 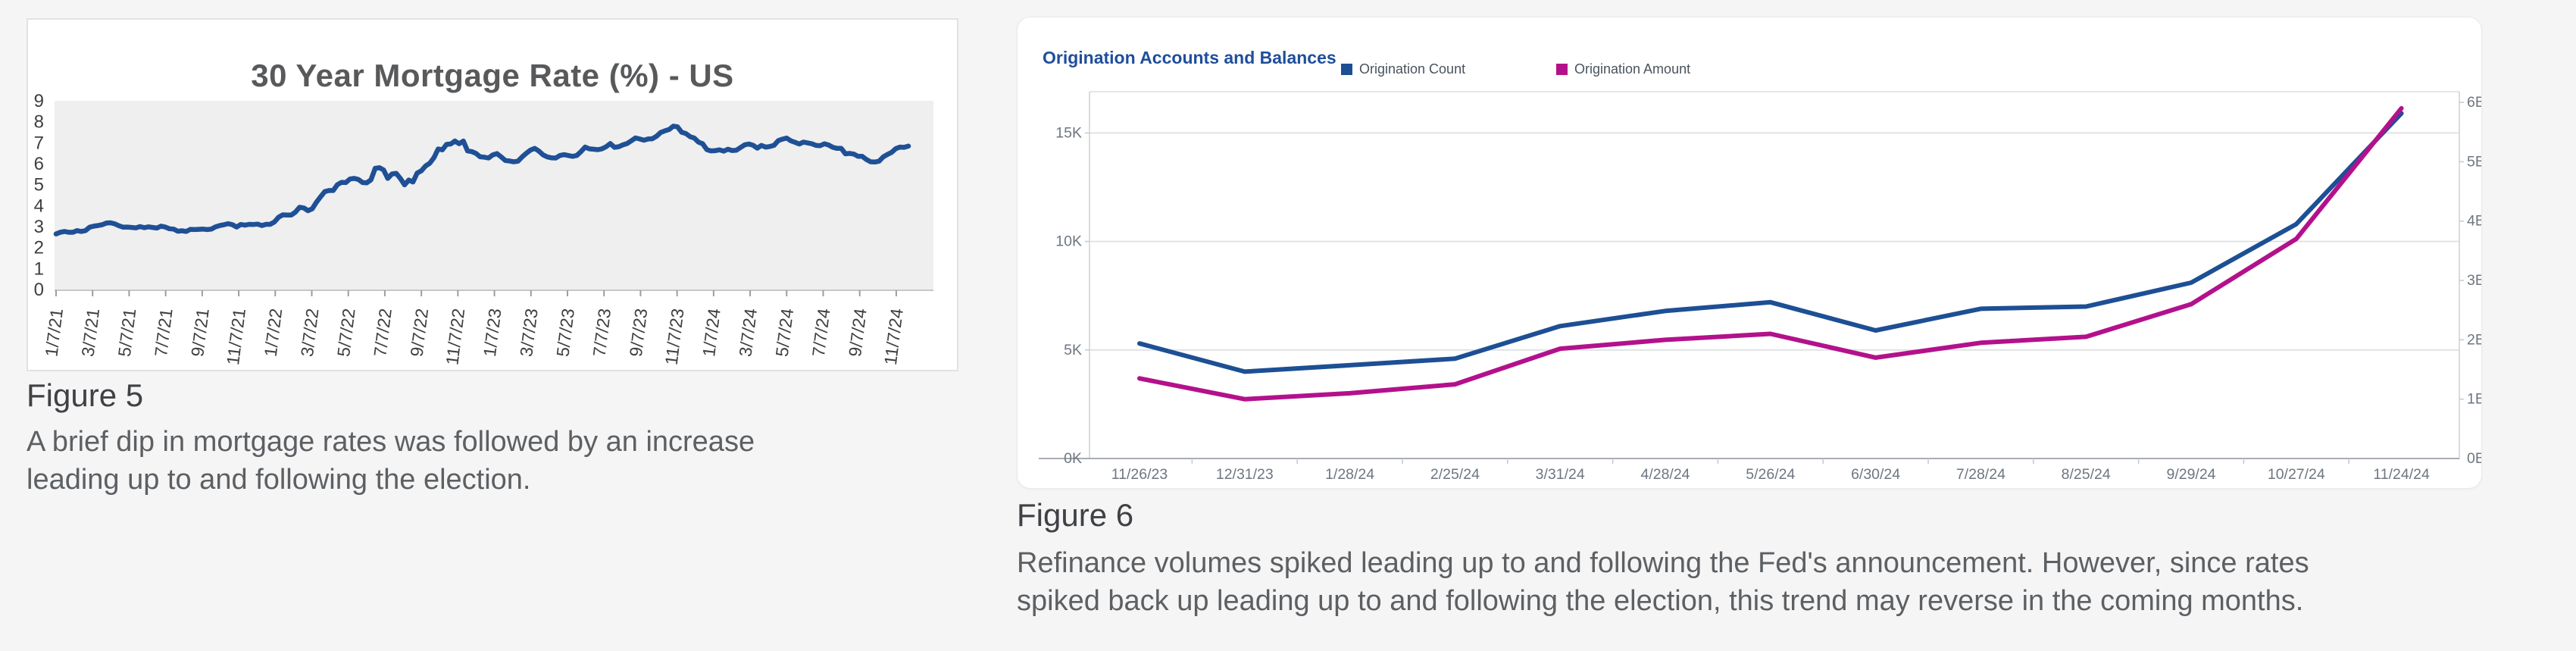 I want to click on origination-left-axis-label: 5K, so click(x=1073, y=350).